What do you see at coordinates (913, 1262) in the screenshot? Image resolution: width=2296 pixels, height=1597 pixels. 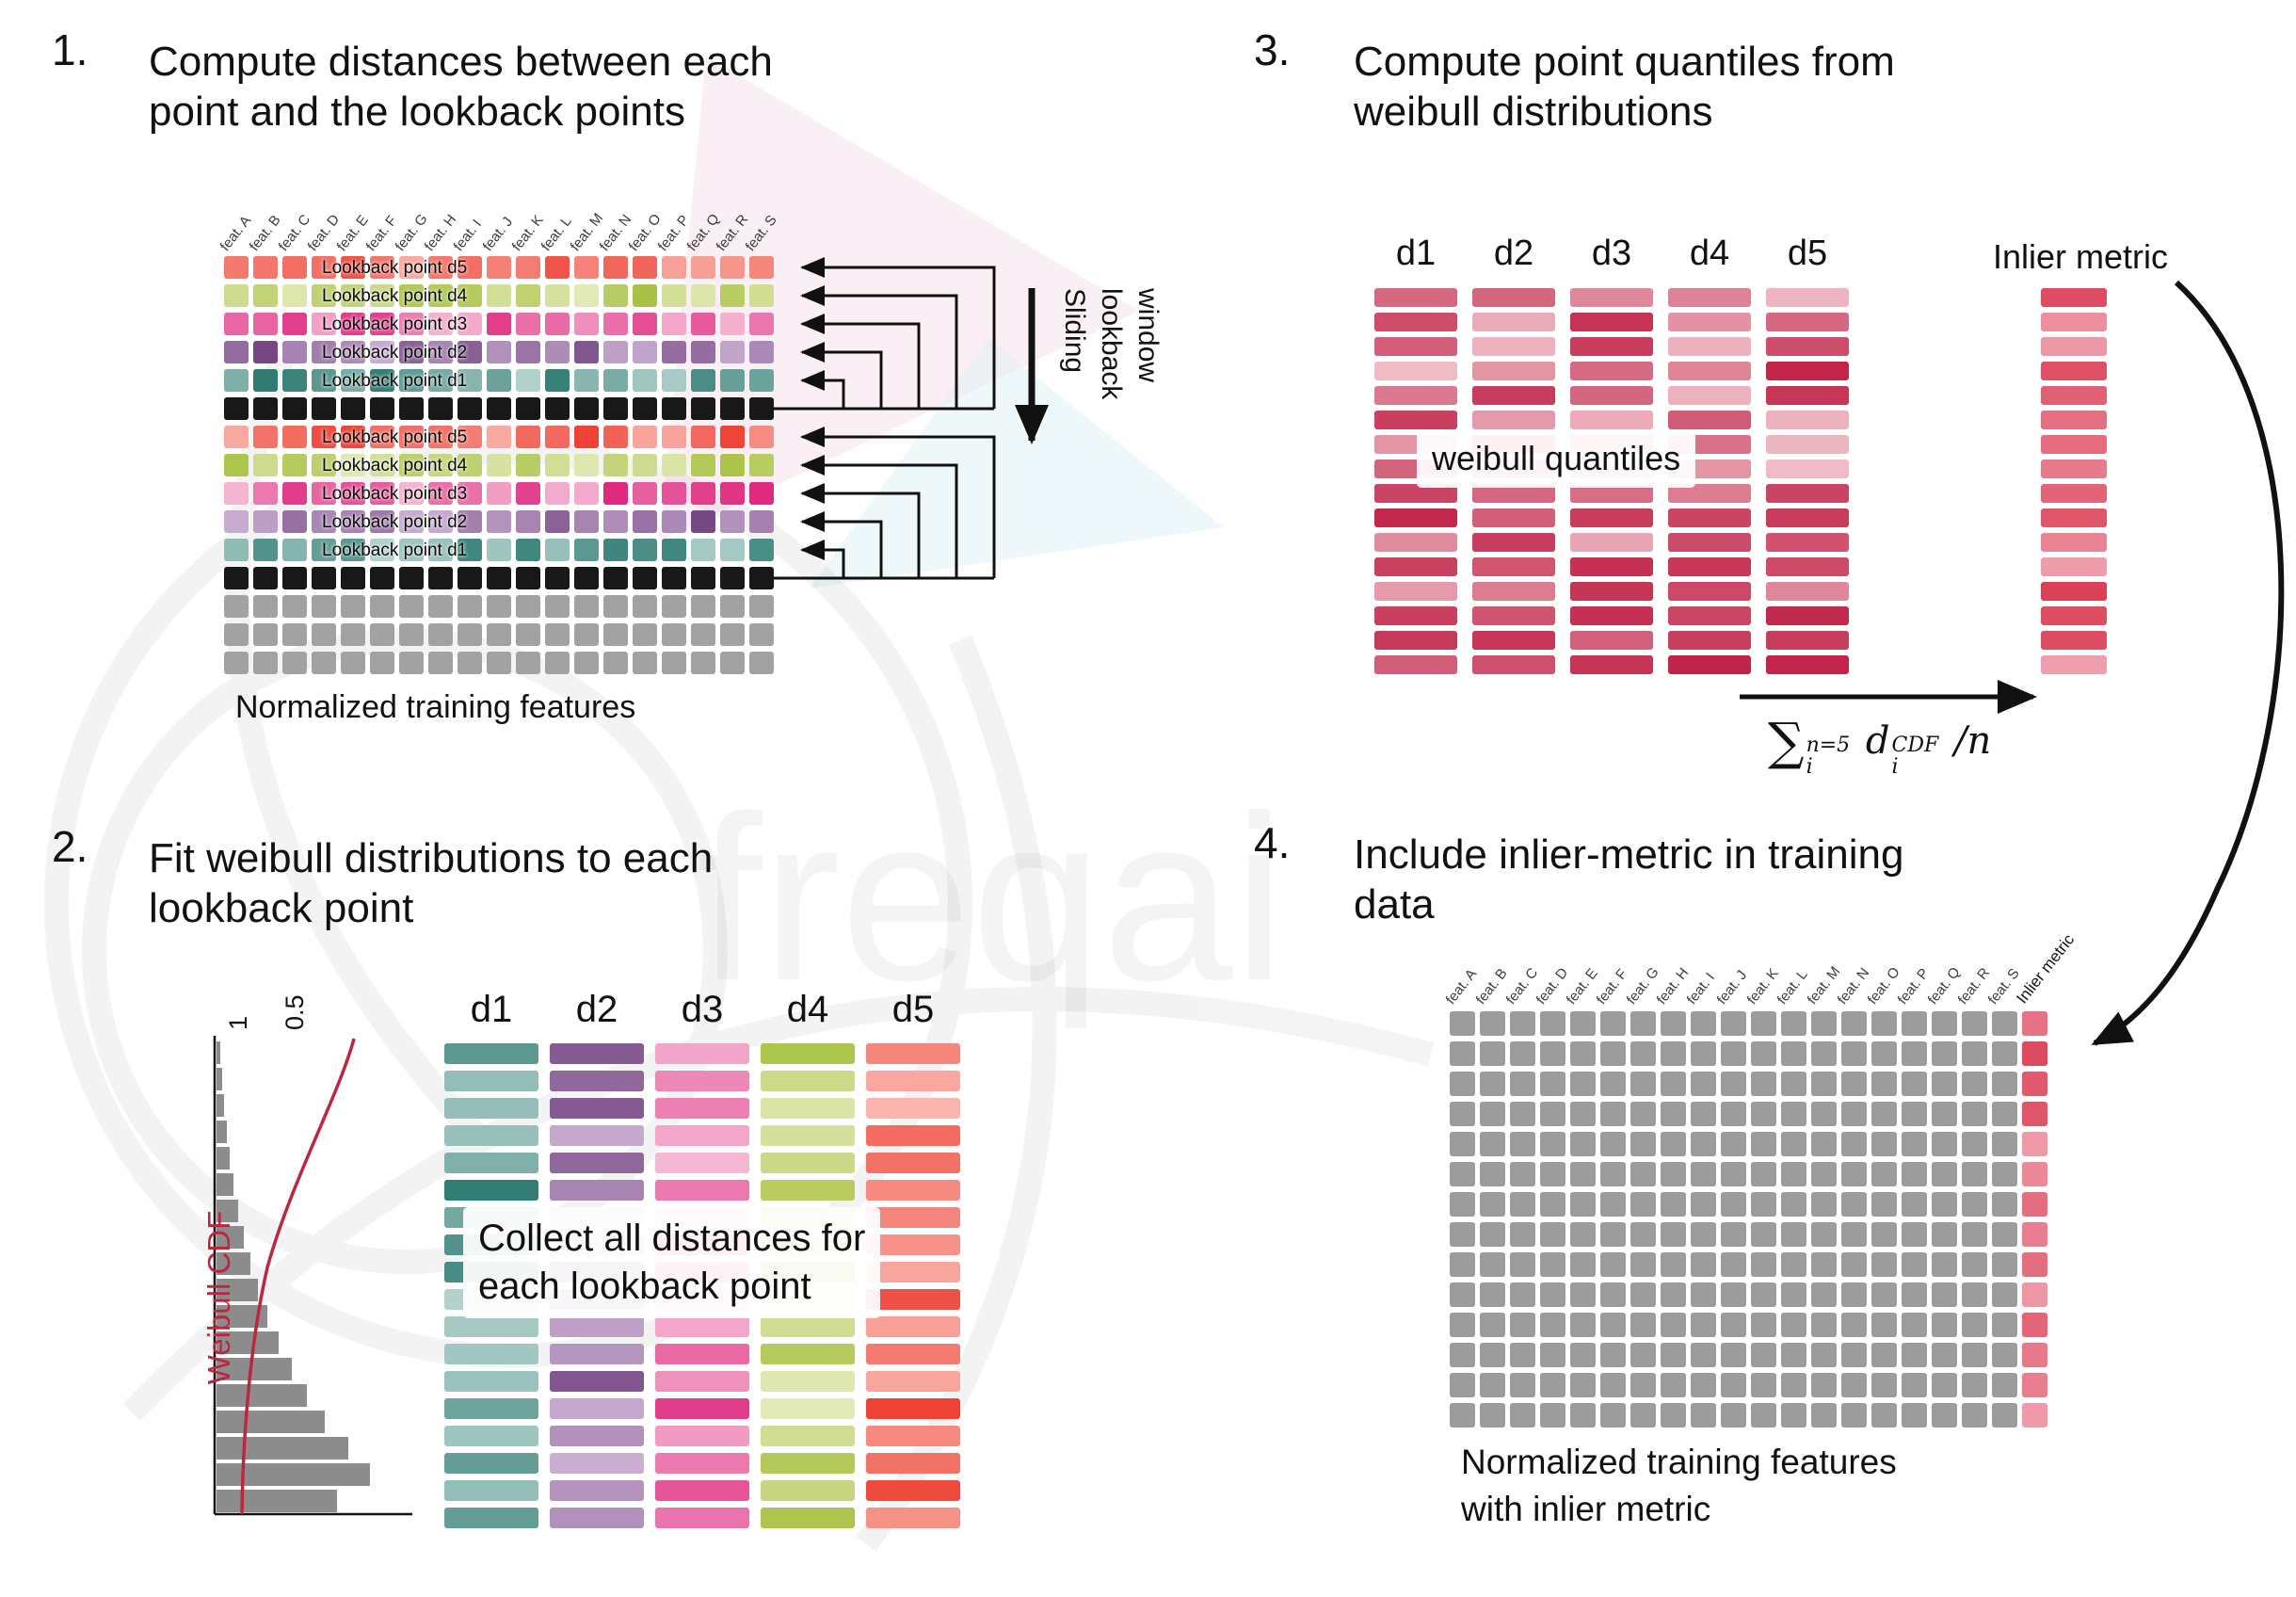 I see `distance-column: d5` at bounding box center [913, 1262].